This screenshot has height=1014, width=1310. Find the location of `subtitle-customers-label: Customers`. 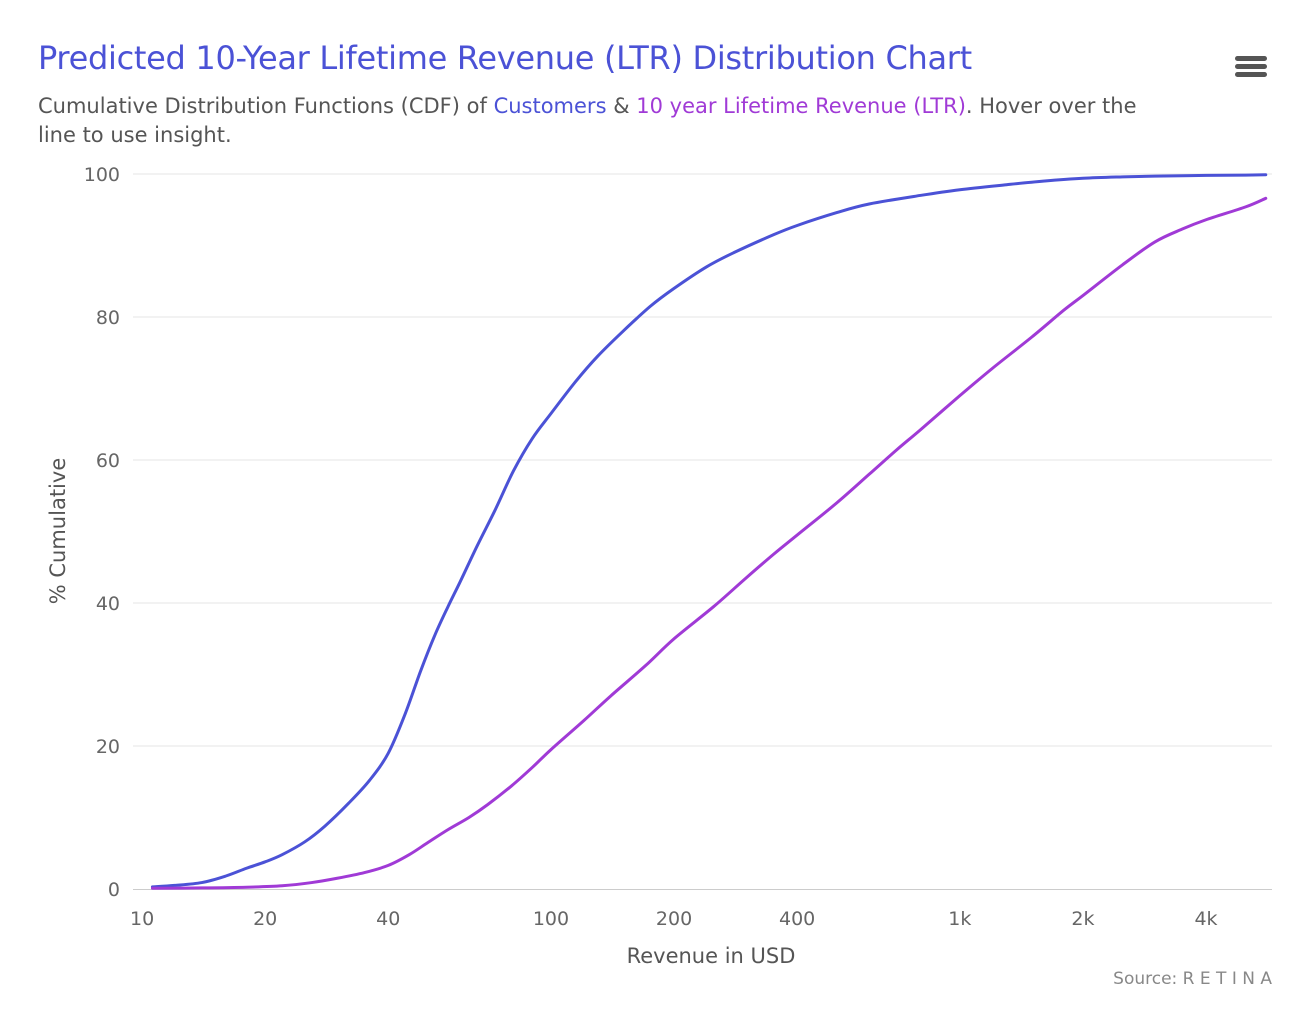

subtitle-customers-label: Customers is located at coordinates (550, 106).